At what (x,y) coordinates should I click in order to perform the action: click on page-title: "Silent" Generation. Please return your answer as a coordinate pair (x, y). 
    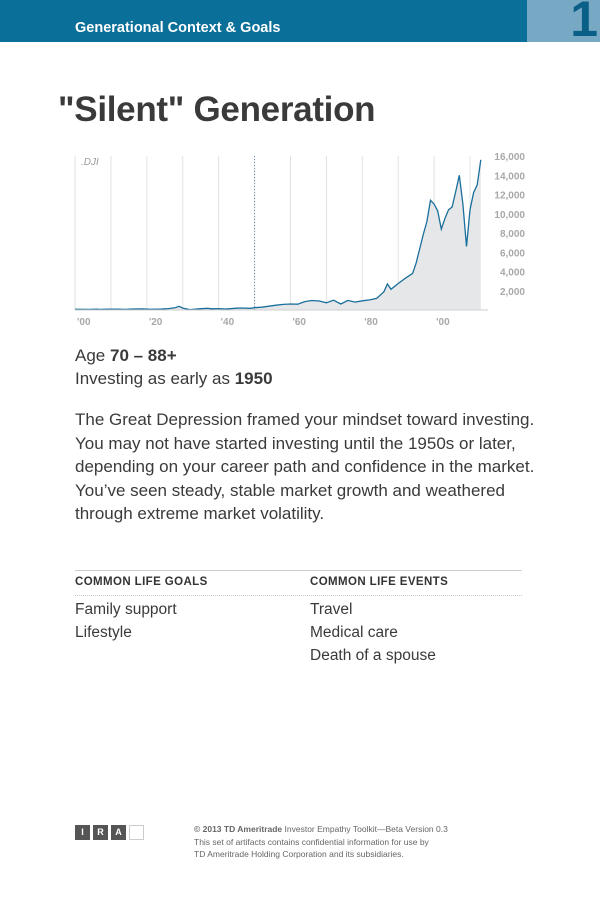
    Looking at the image, I should click on (217, 109).